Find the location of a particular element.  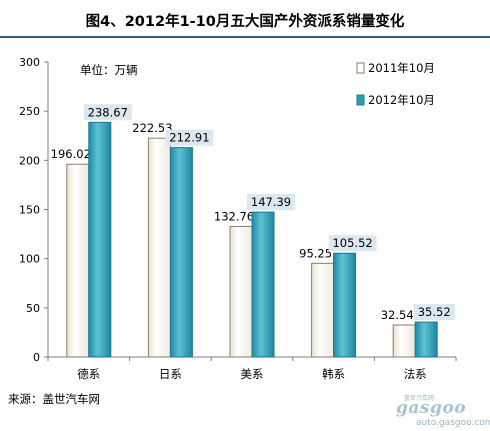

y-tick-label: 150 is located at coordinates (29, 210).